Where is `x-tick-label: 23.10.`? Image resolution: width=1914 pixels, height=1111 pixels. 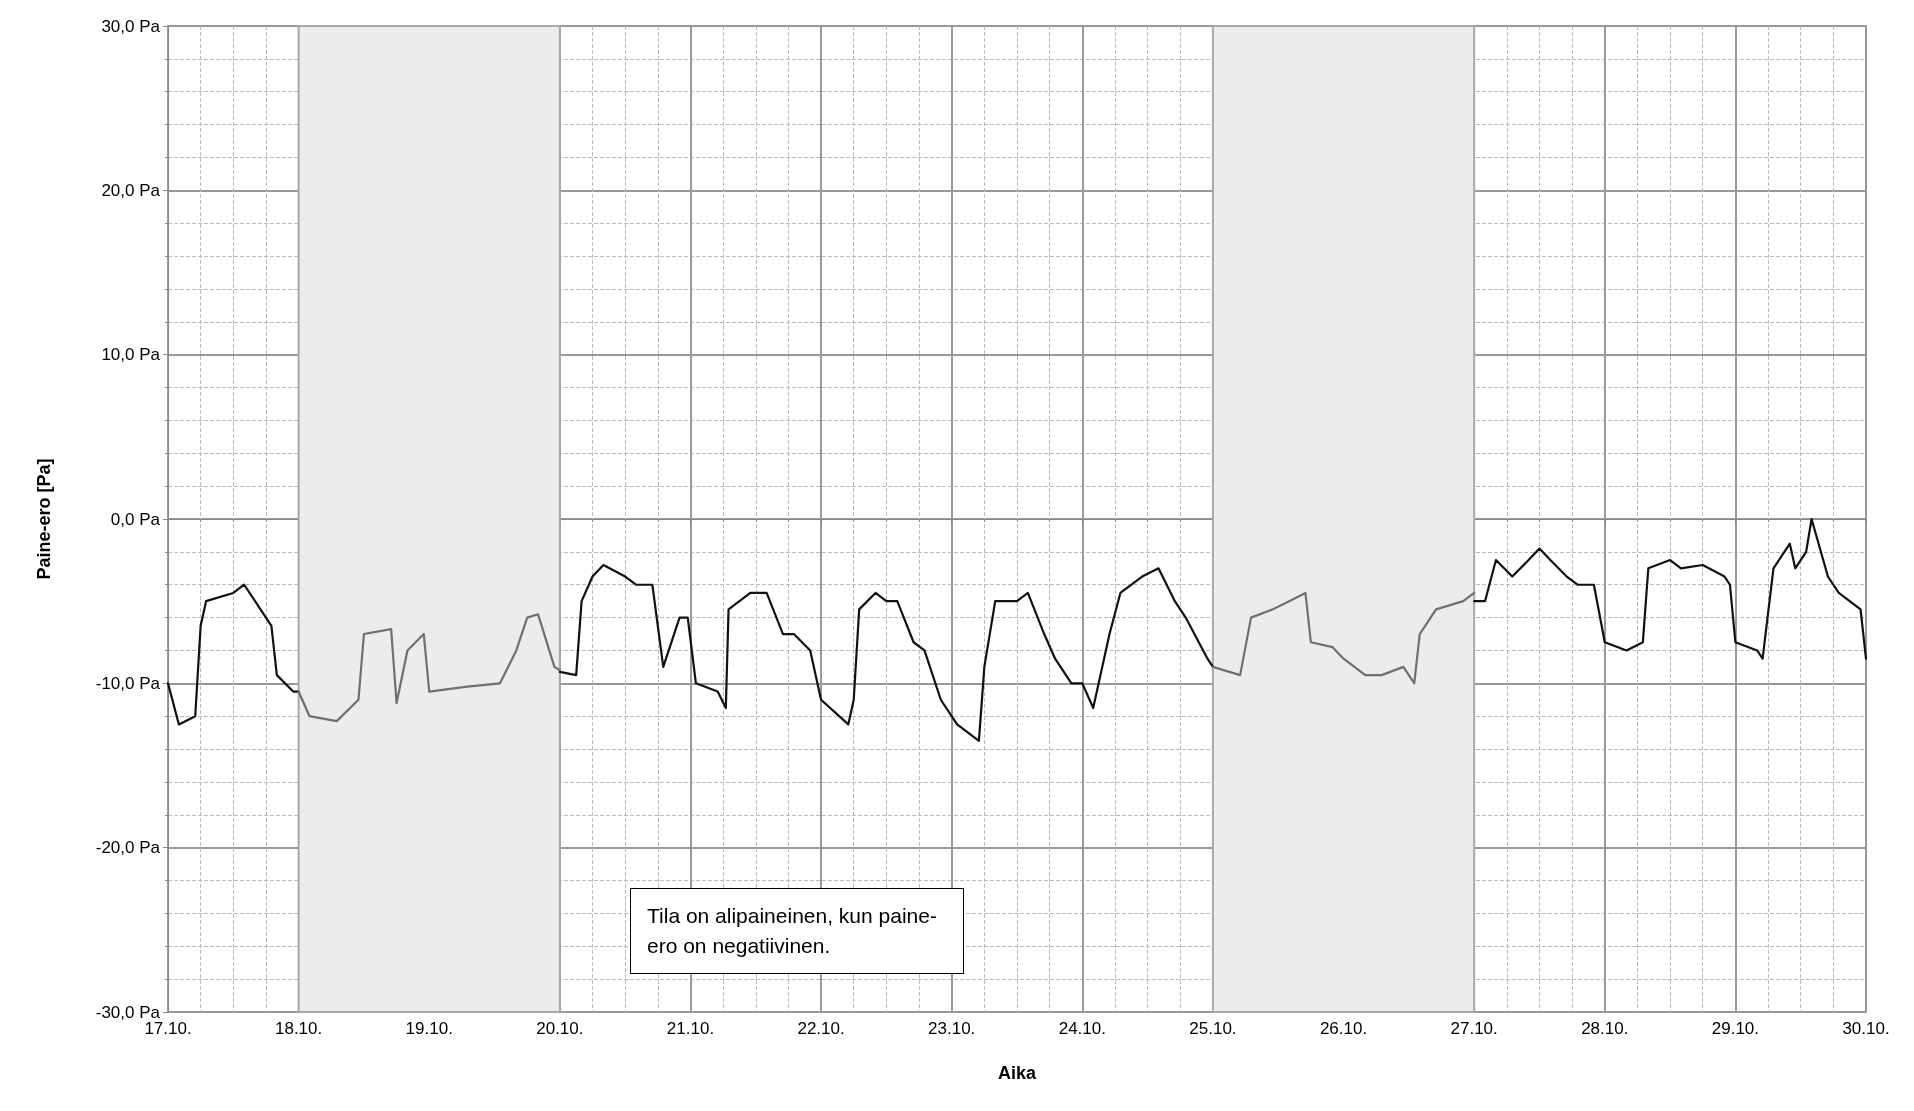 x-tick-label: 23.10. is located at coordinates (952, 1028).